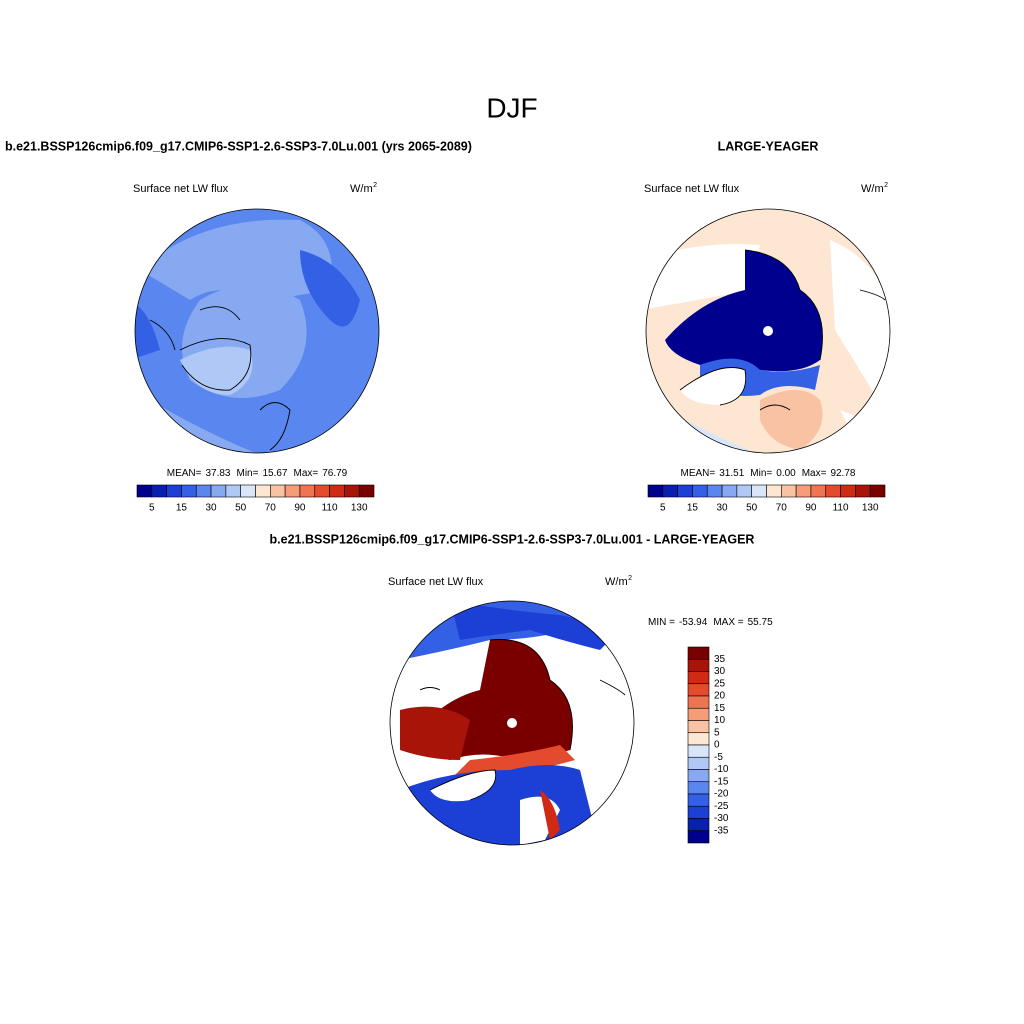  I want to click on stat-name: Min=, so click(761, 473).